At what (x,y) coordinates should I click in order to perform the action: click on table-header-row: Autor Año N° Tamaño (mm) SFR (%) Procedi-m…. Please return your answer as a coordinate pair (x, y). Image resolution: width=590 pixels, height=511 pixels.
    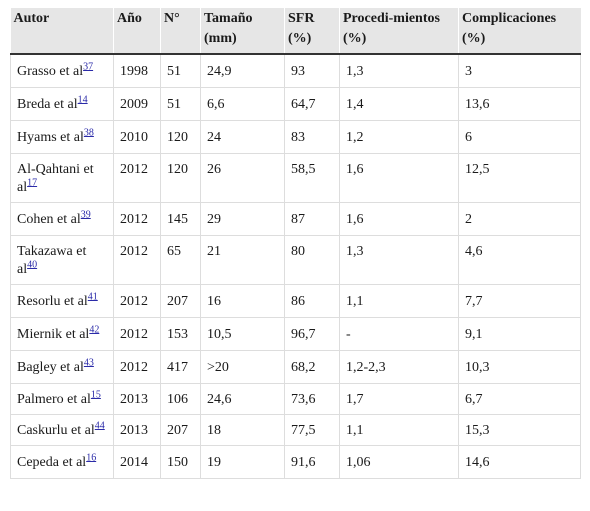
    Looking at the image, I should click on (295, 31).